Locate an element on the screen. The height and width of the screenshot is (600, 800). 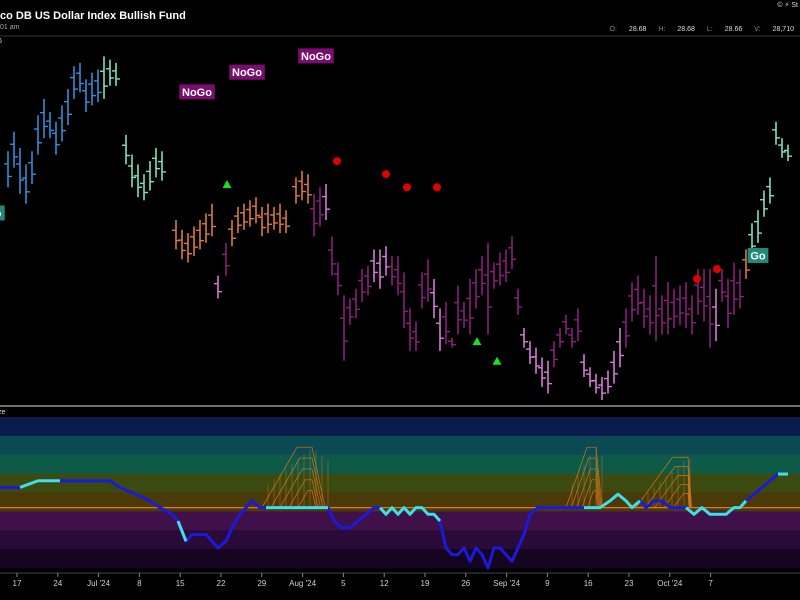
x-tick-label: Oct '24 is located at coordinates (670, 583).